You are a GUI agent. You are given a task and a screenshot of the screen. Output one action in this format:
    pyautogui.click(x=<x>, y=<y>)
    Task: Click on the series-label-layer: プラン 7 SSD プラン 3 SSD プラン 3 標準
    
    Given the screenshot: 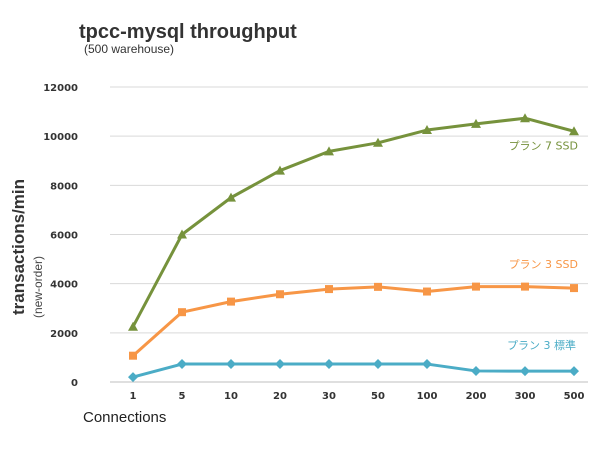 What is the action you would take?
    pyautogui.click(x=542, y=245)
    